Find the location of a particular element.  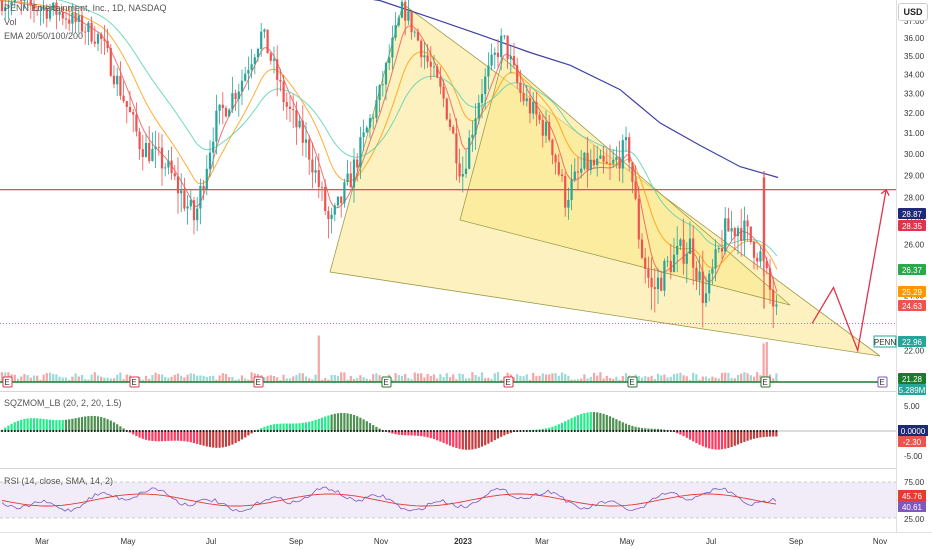

ema-200-line is located at coordinates (575, 89).